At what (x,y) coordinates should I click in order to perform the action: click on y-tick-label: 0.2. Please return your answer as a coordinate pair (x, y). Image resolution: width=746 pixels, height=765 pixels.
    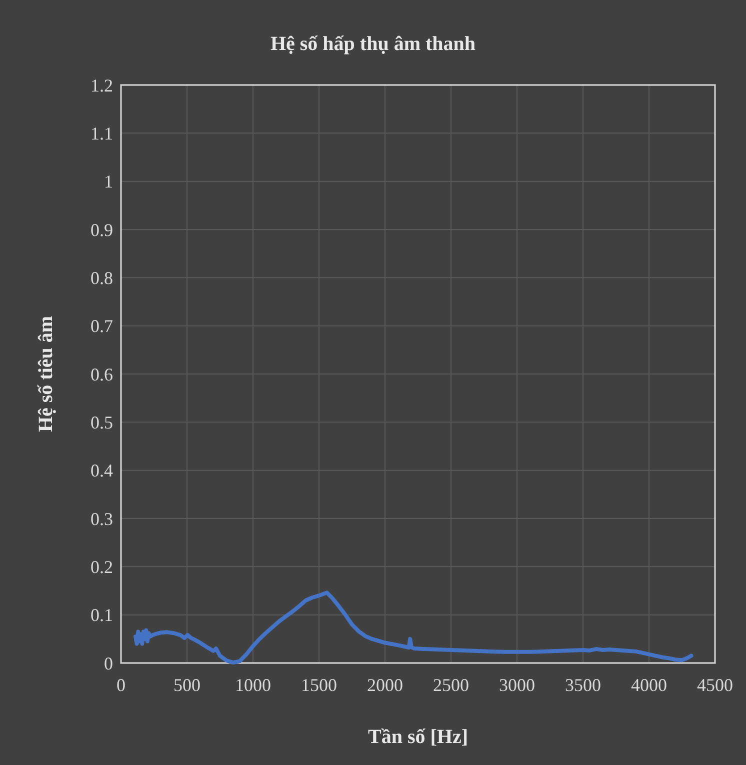
    Looking at the image, I should click on (101, 566).